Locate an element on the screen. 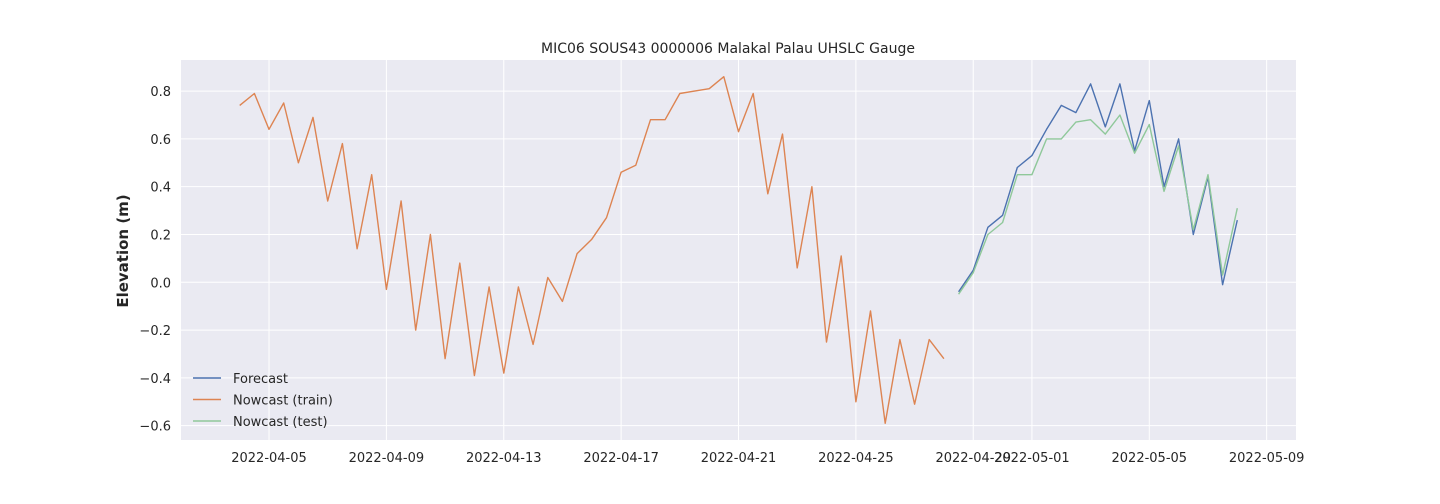 The height and width of the screenshot is (504, 1440). x-tick-label: 2022-05-01 is located at coordinates (1032, 458).